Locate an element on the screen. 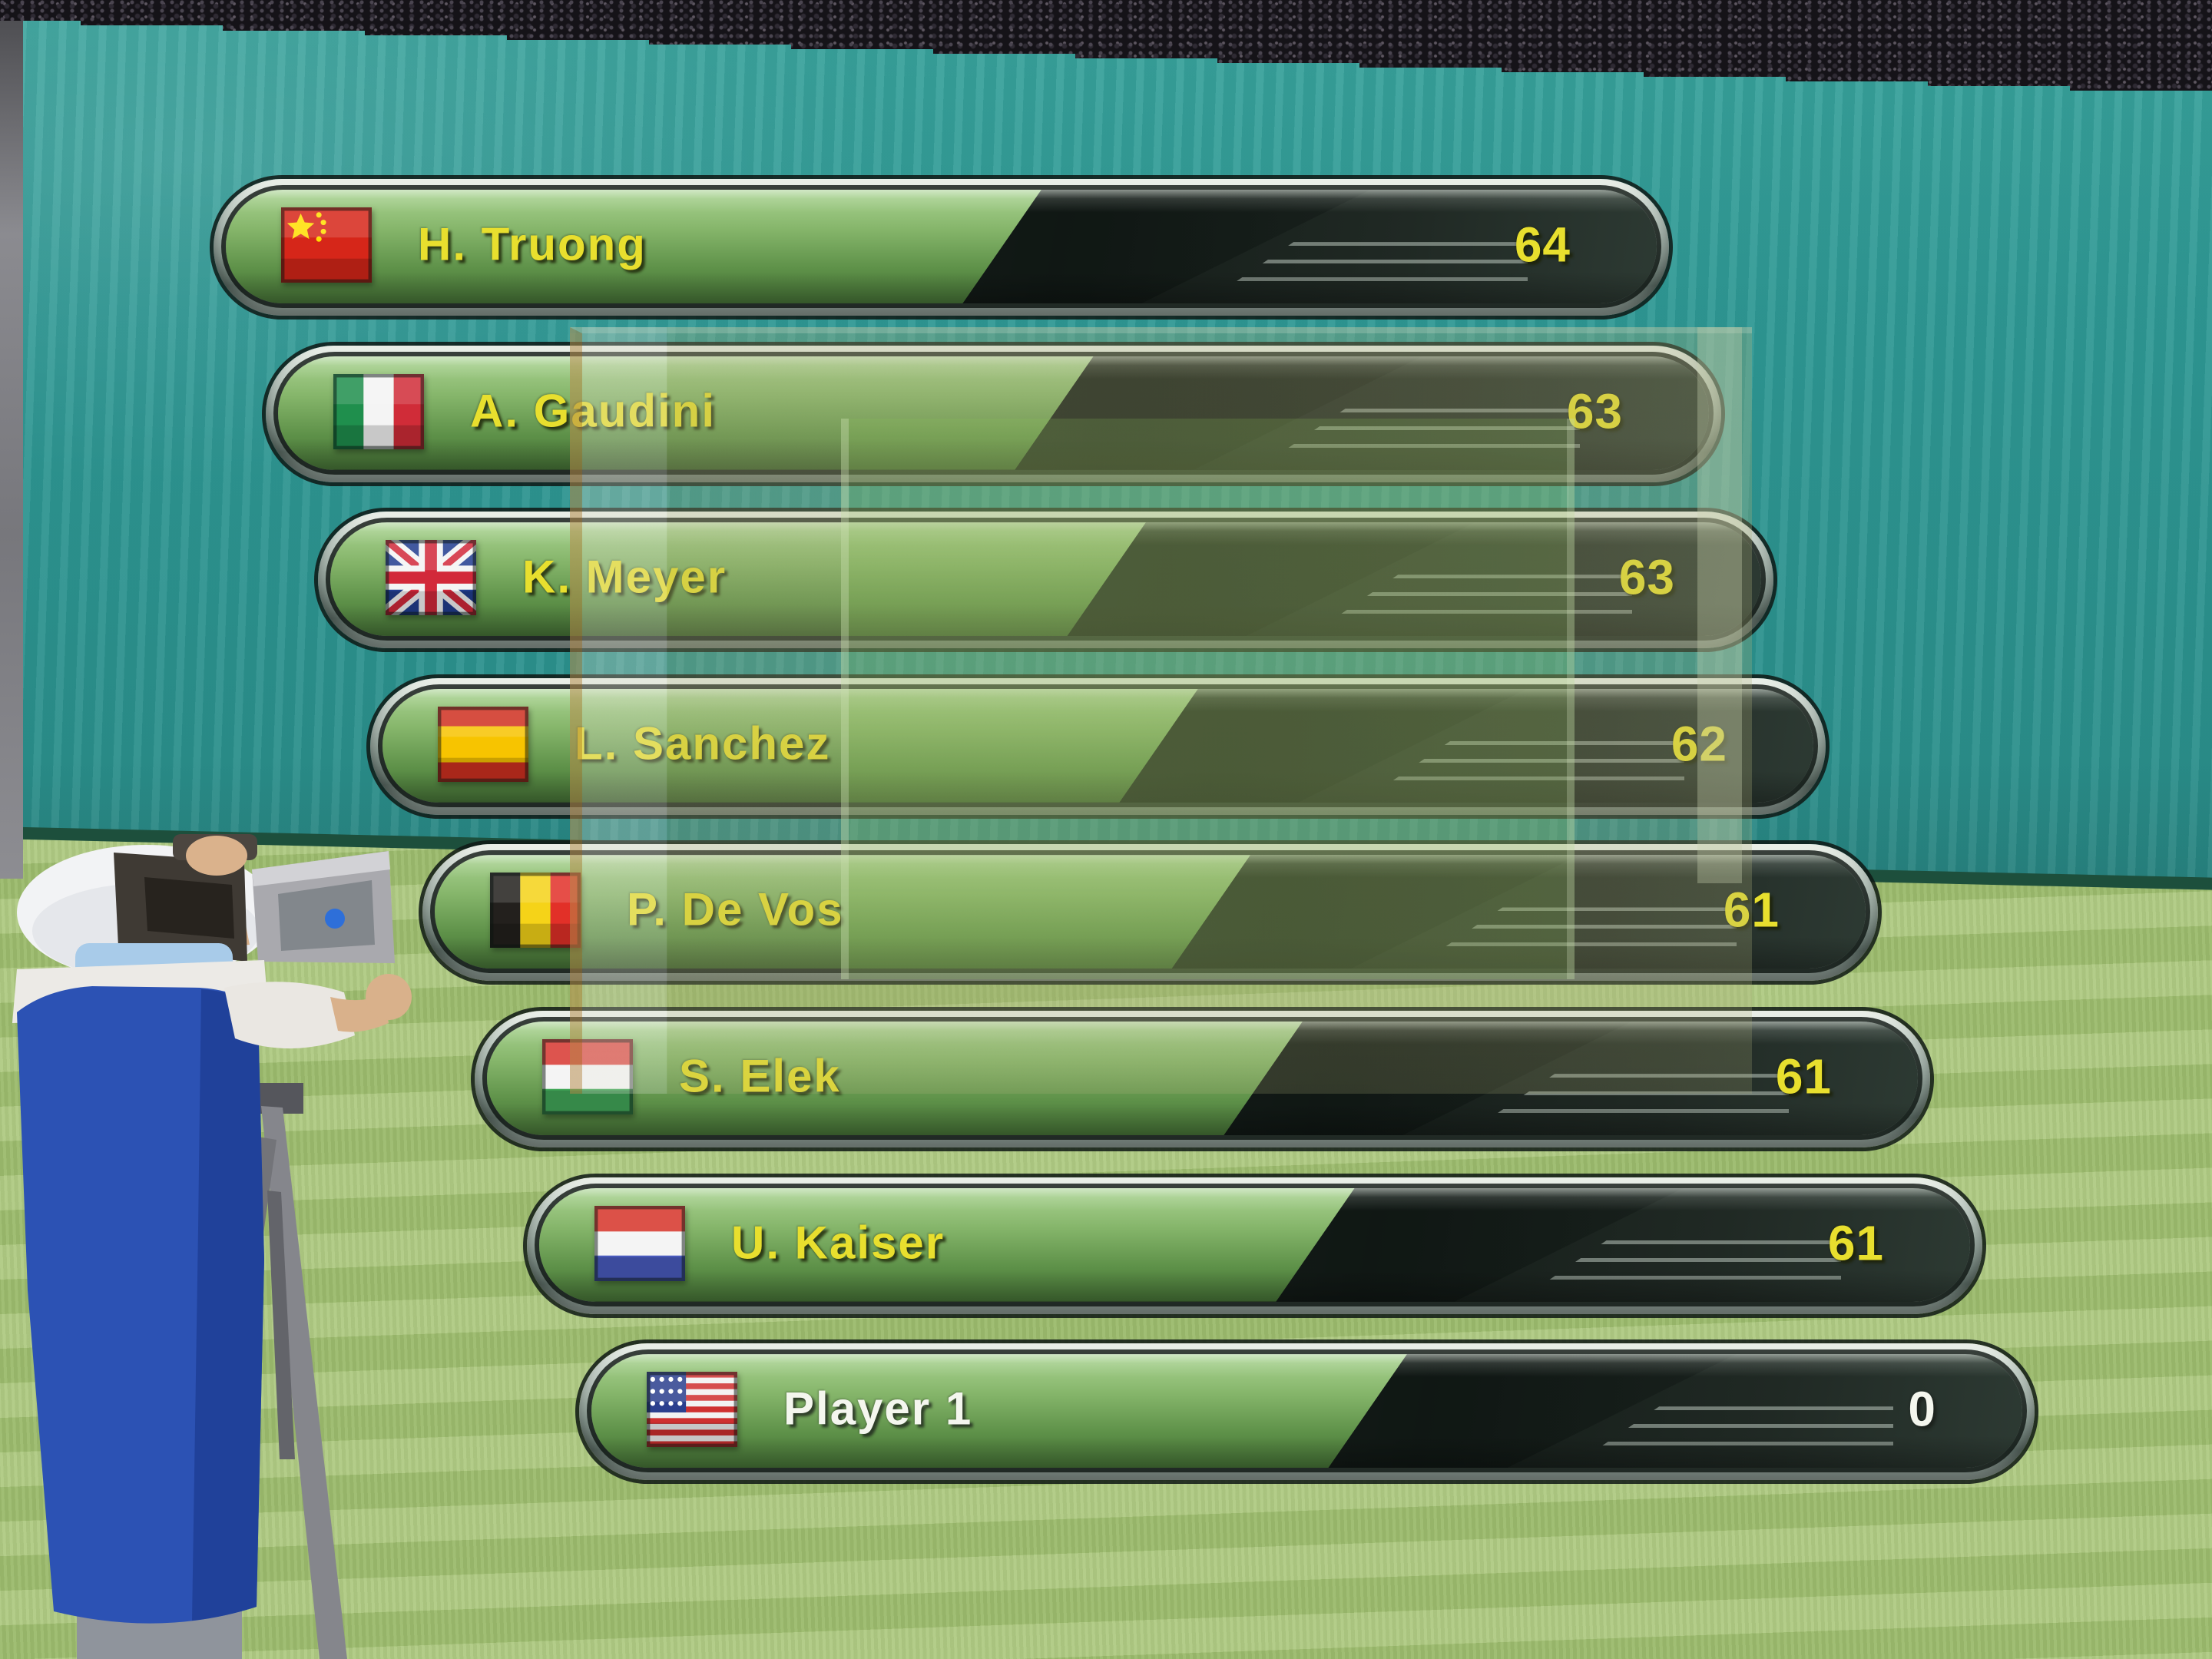 Image resolution: width=2212 pixels, height=1659 pixels. leaderboard-row: U. Kaiser 61 is located at coordinates (1255, 1245).